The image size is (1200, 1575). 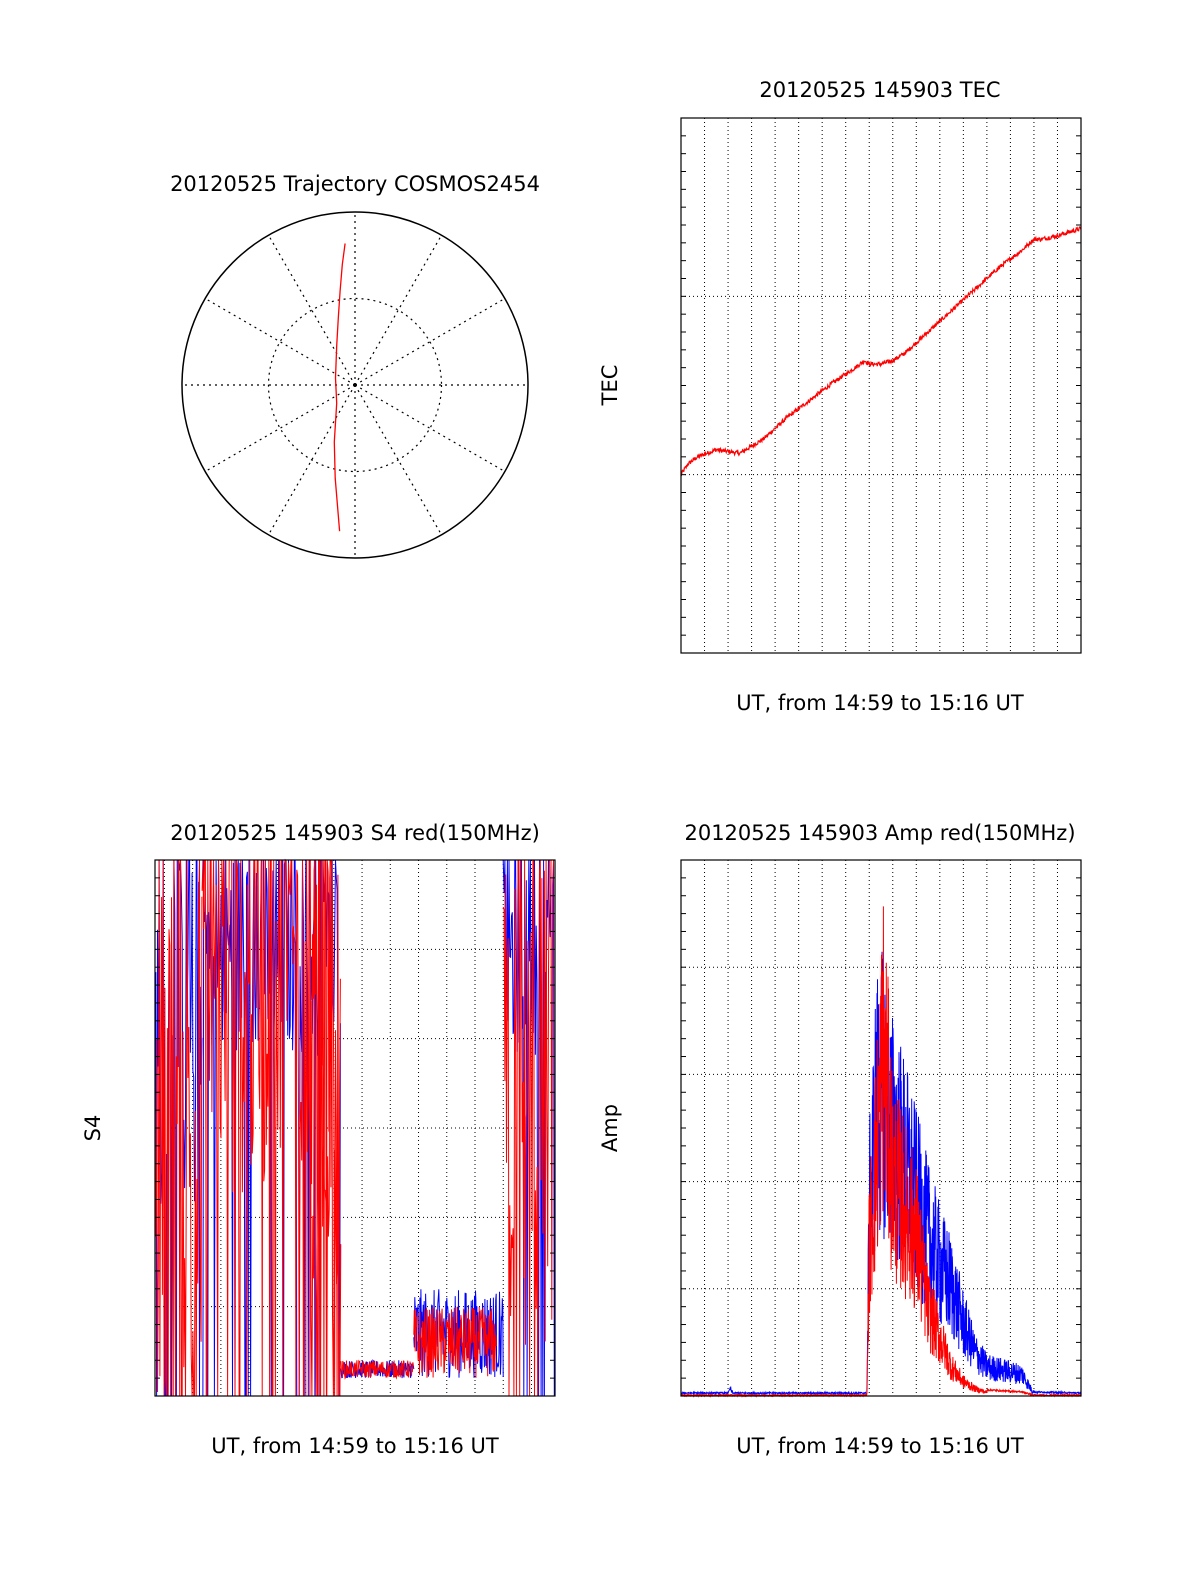 I want to click on amp-plot-area, so click(x=881, y=1152).